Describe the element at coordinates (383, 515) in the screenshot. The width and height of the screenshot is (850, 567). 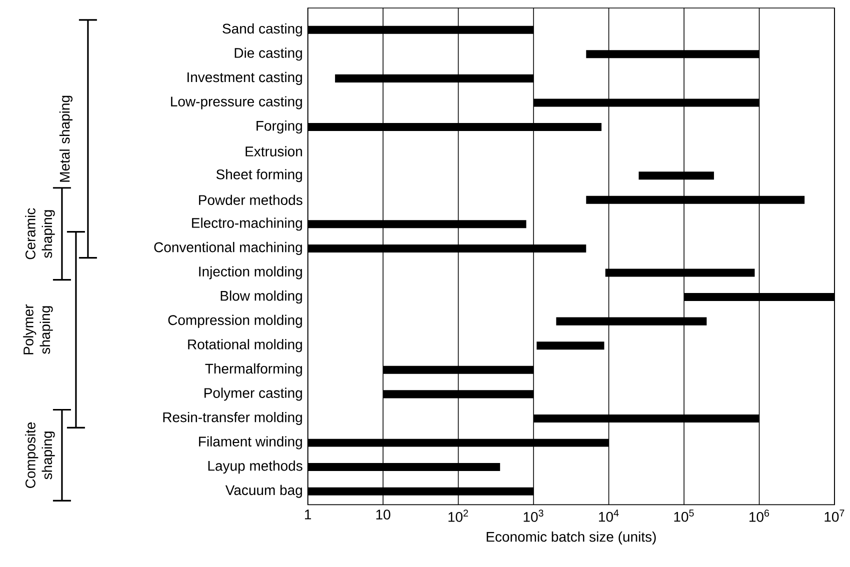
I see `x-tick-label: 10` at that location.